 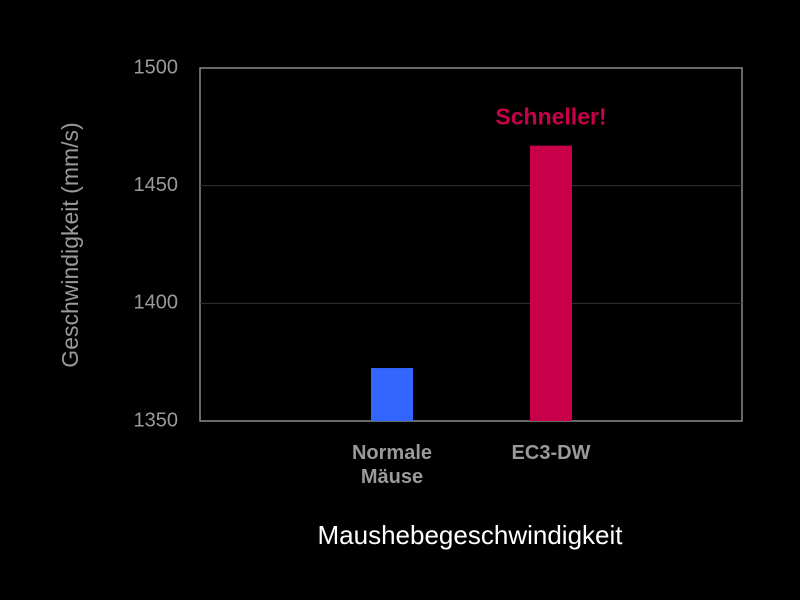 I want to click on y-axis-label: Geschwindigkeit (mm/s), so click(x=70, y=244).